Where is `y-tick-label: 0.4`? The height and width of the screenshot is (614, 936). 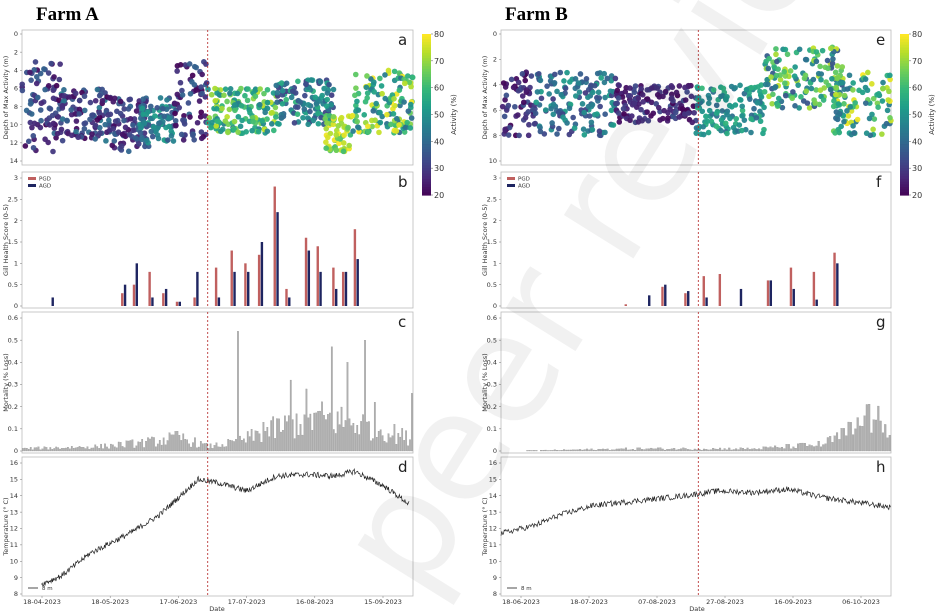 y-tick-label: 0.4 is located at coordinates (13, 363).